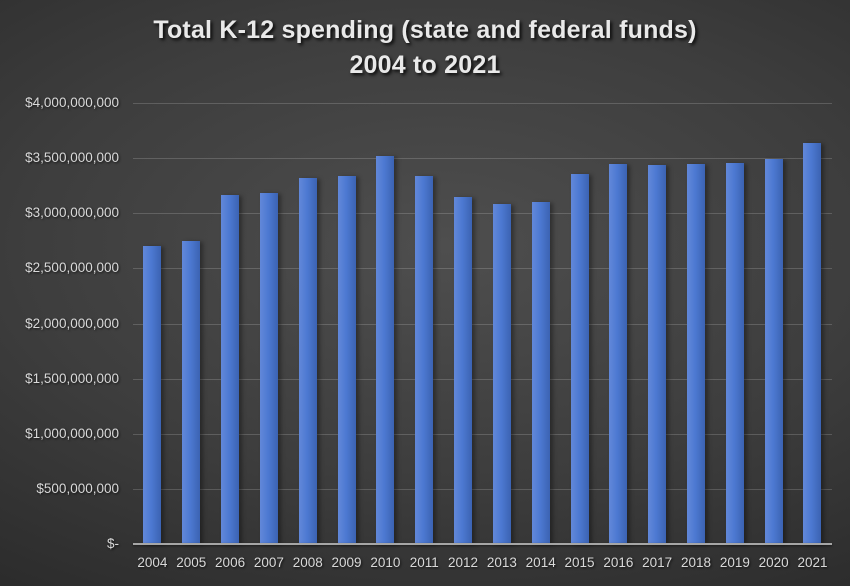  I want to click on x-tick-label-2020: 2020, so click(773, 562).